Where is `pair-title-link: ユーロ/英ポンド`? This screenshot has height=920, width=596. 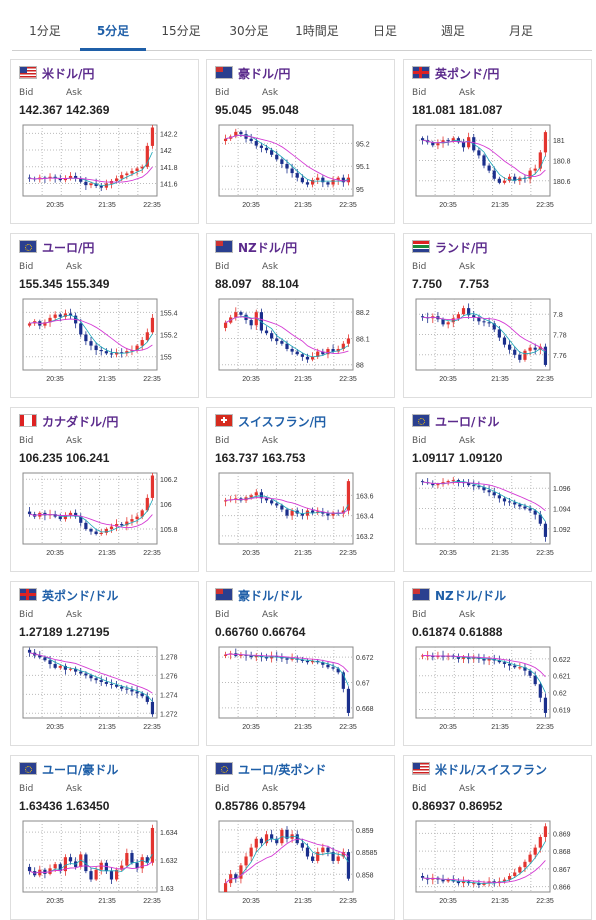
pair-title-link: ユーロ/英ポンド is located at coordinates (270, 769).